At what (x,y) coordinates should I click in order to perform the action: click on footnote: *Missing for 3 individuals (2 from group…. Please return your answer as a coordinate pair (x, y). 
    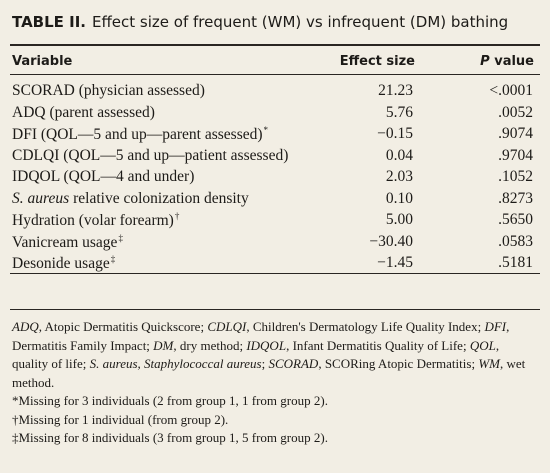
    Looking at the image, I should click on (170, 400).